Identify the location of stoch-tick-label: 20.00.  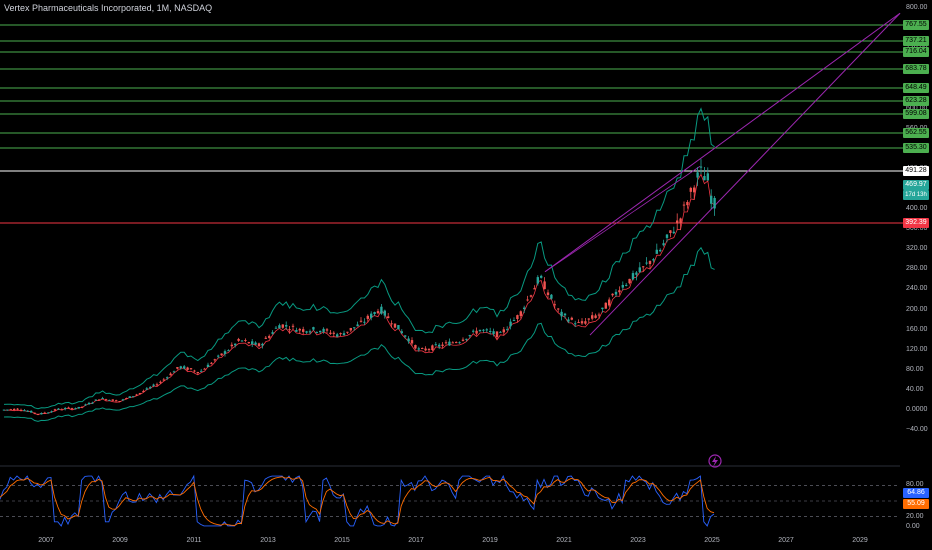
(915, 516).